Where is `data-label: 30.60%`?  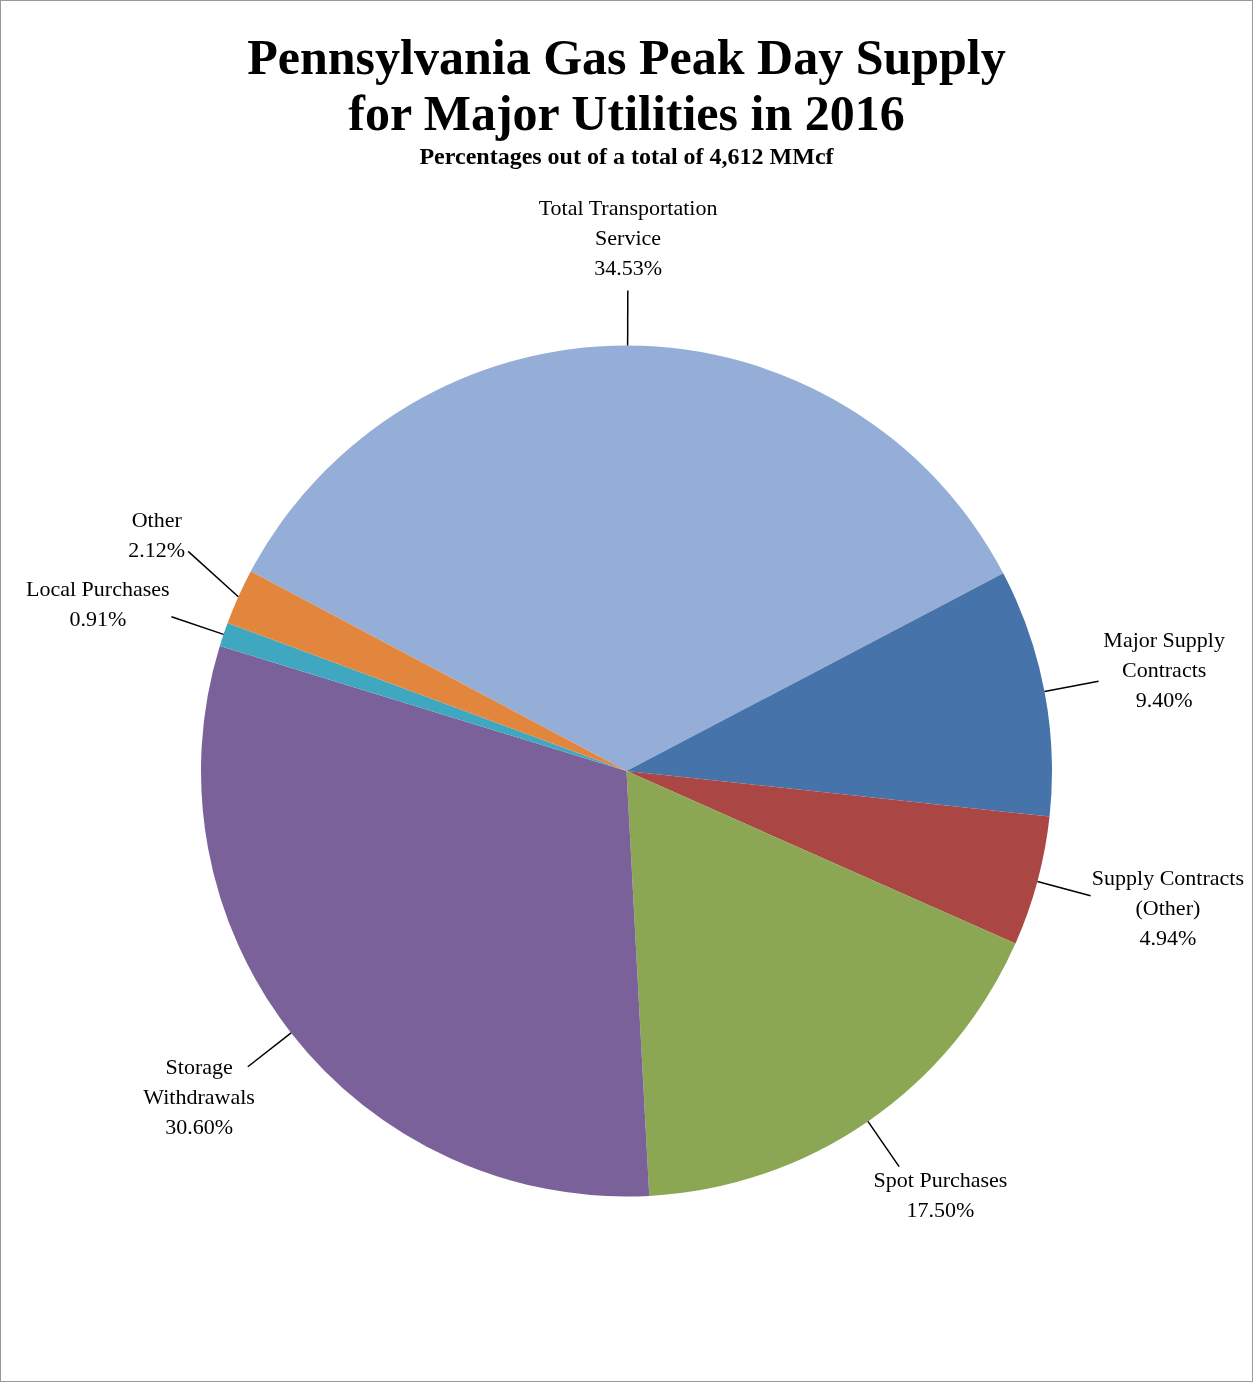
data-label: 30.60% is located at coordinates (199, 1126).